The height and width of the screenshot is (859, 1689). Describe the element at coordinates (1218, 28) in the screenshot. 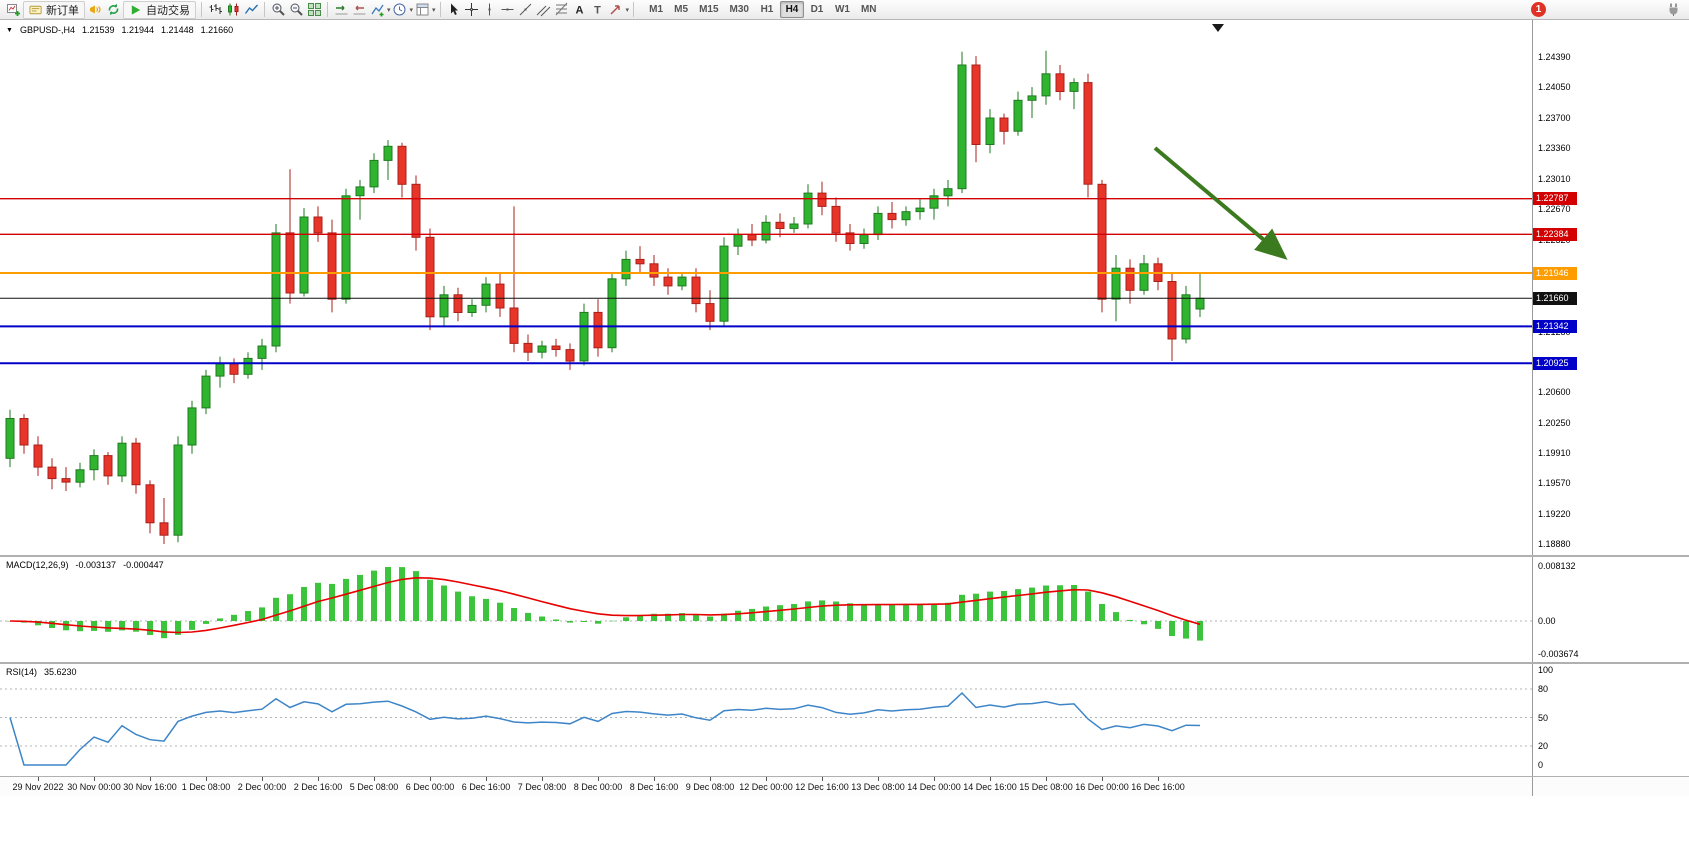

I see `chart-shift-marker` at that location.